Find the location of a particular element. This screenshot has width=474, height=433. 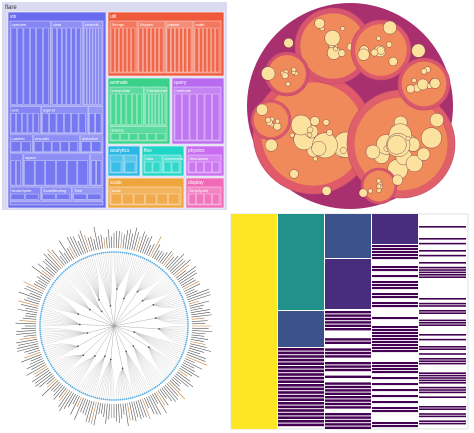

treemap-cell-label: axis is located at coordinates (15, 109).